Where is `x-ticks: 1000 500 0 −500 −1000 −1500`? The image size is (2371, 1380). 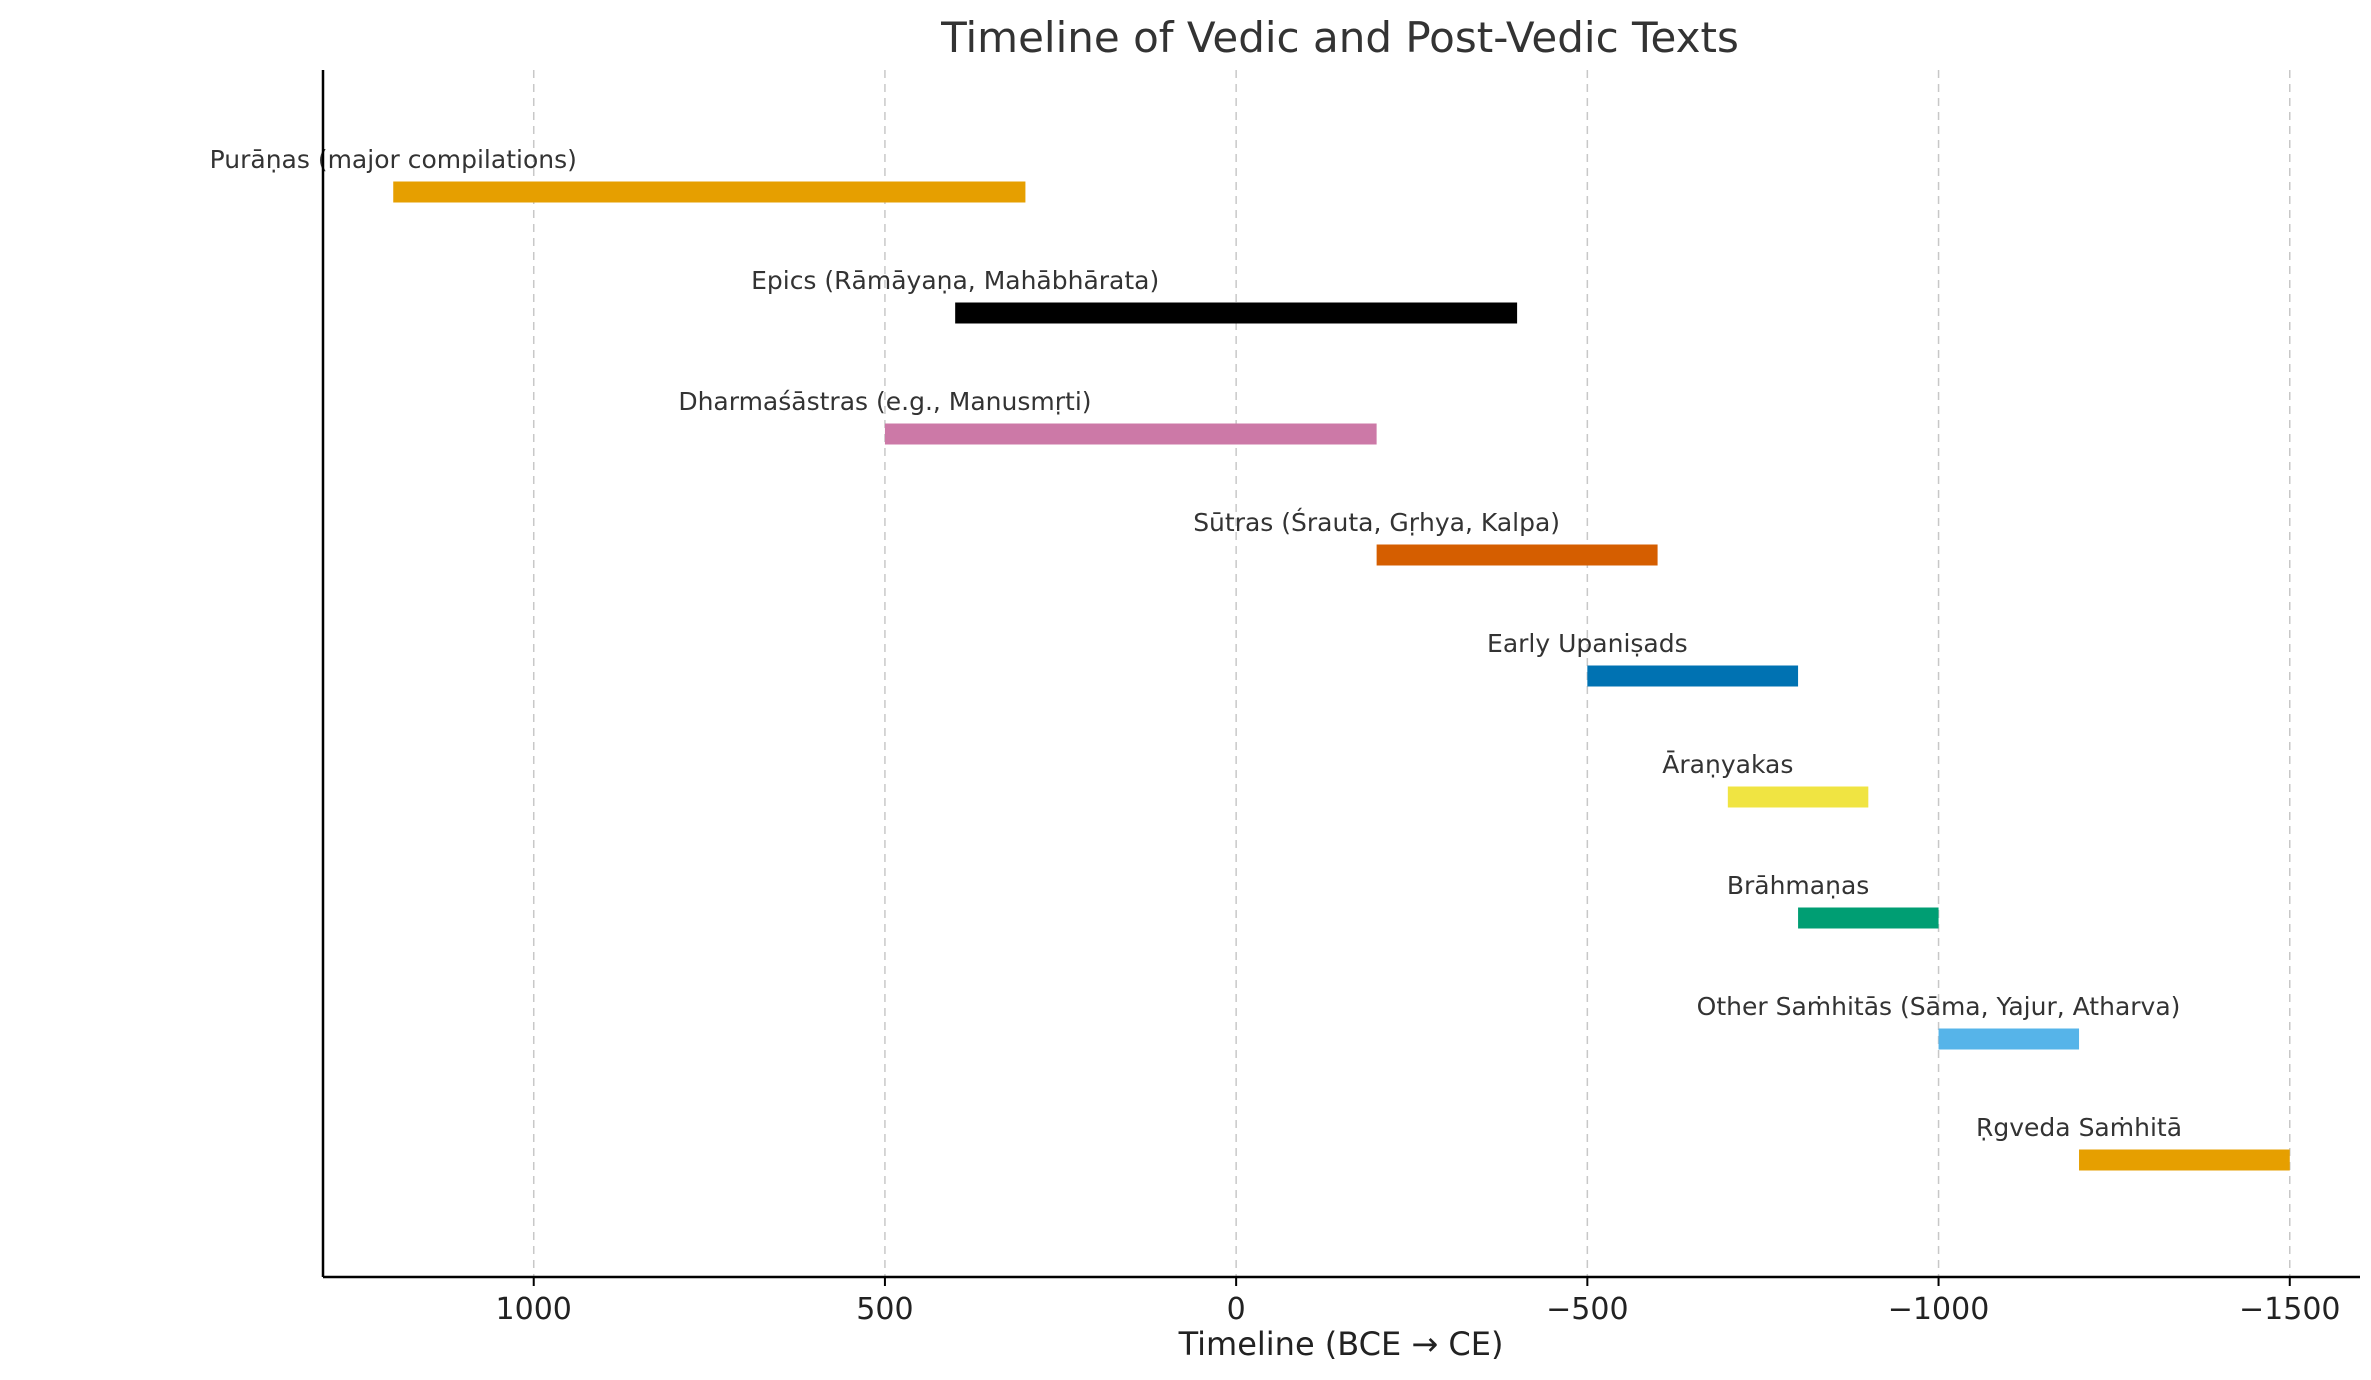
x-ticks: 1000 500 0 −500 −1000 −1500 is located at coordinates (1418, 1302).